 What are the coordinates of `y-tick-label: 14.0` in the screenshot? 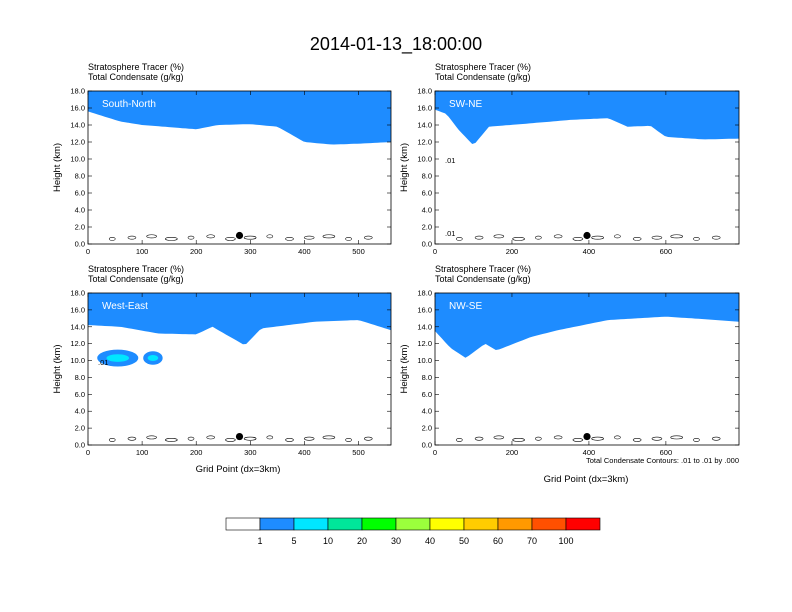 It's located at (77, 125).